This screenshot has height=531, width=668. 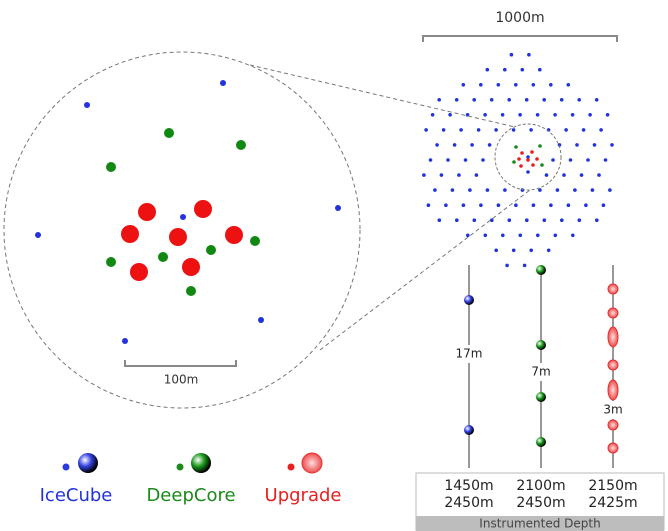 What do you see at coordinates (540, 503) in the screenshot?
I see `depth-bottom: 2450m` at bounding box center [540, 503].